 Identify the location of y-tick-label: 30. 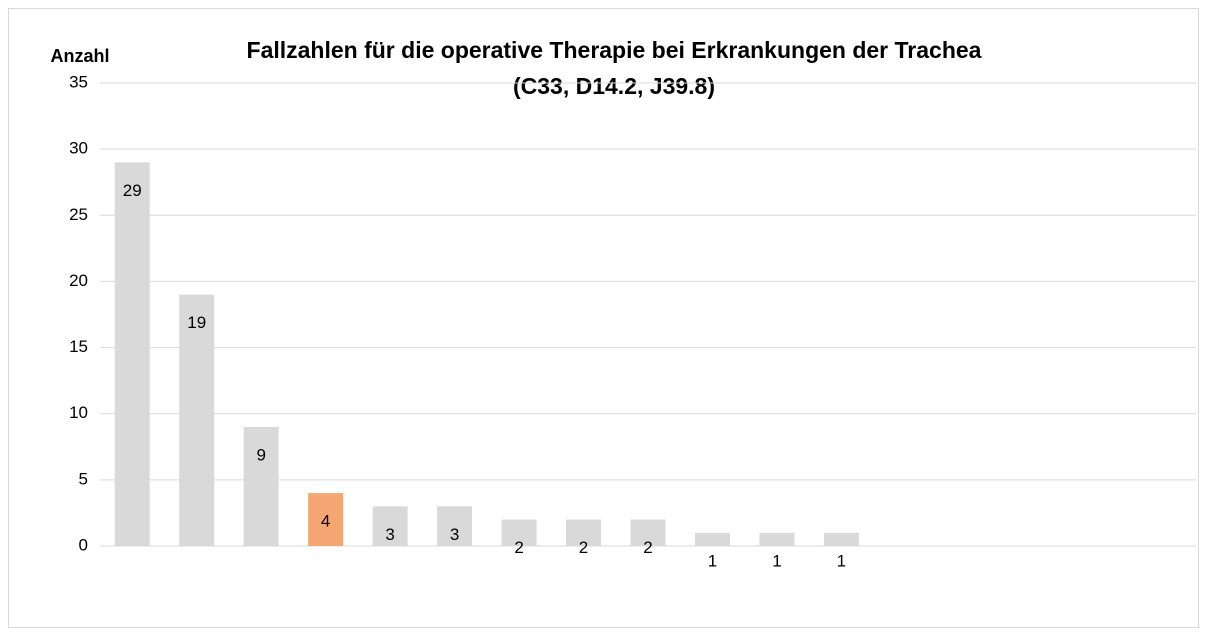
(78, 148).